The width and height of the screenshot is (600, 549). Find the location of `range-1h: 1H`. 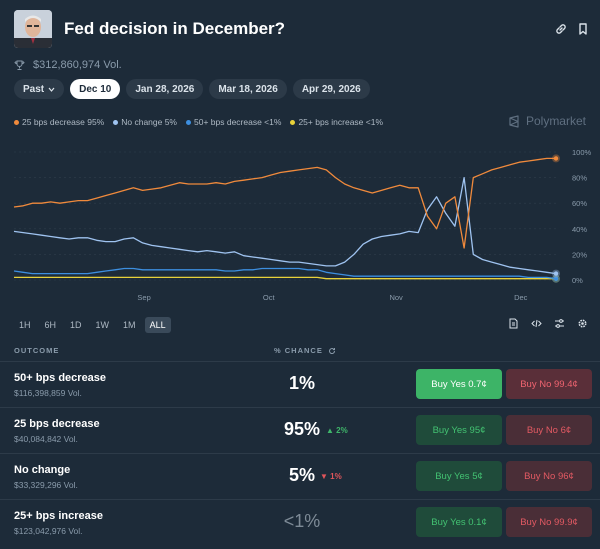

range-1h: 1H is located at coordinates (25, 325).